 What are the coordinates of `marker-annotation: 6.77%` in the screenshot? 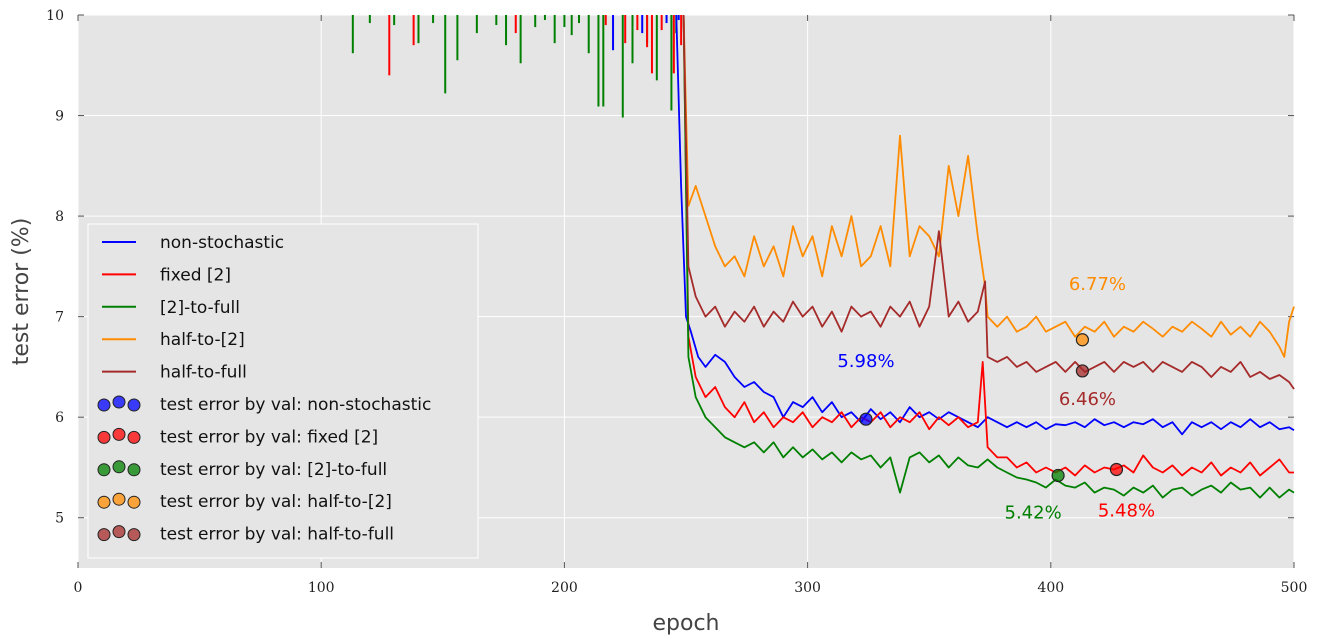 It's located at (1097, 284).